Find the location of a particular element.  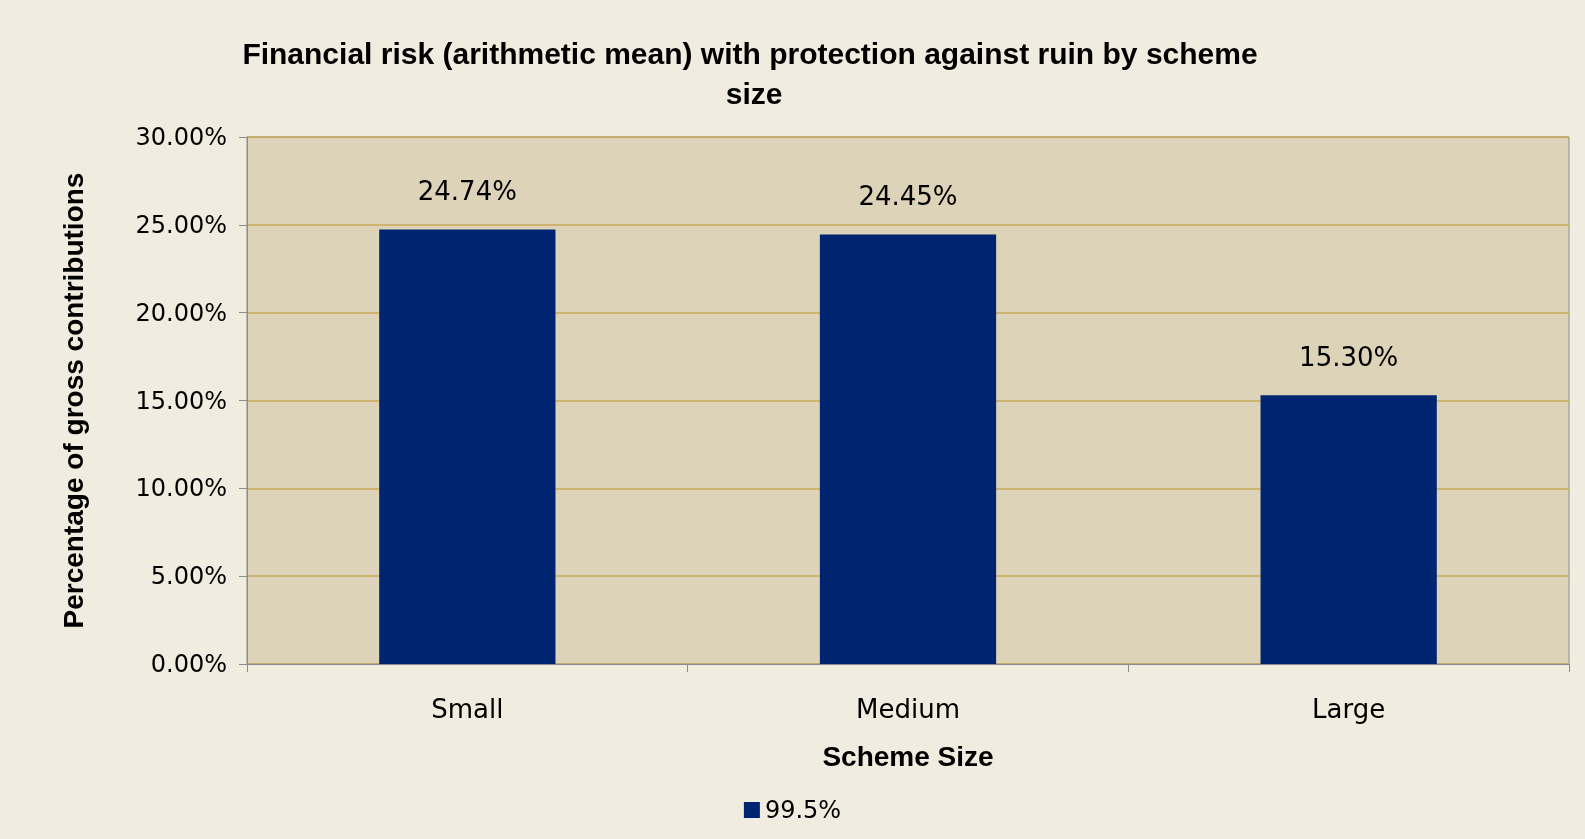

data-label: 24.45% is located at coordinates (908, 196).